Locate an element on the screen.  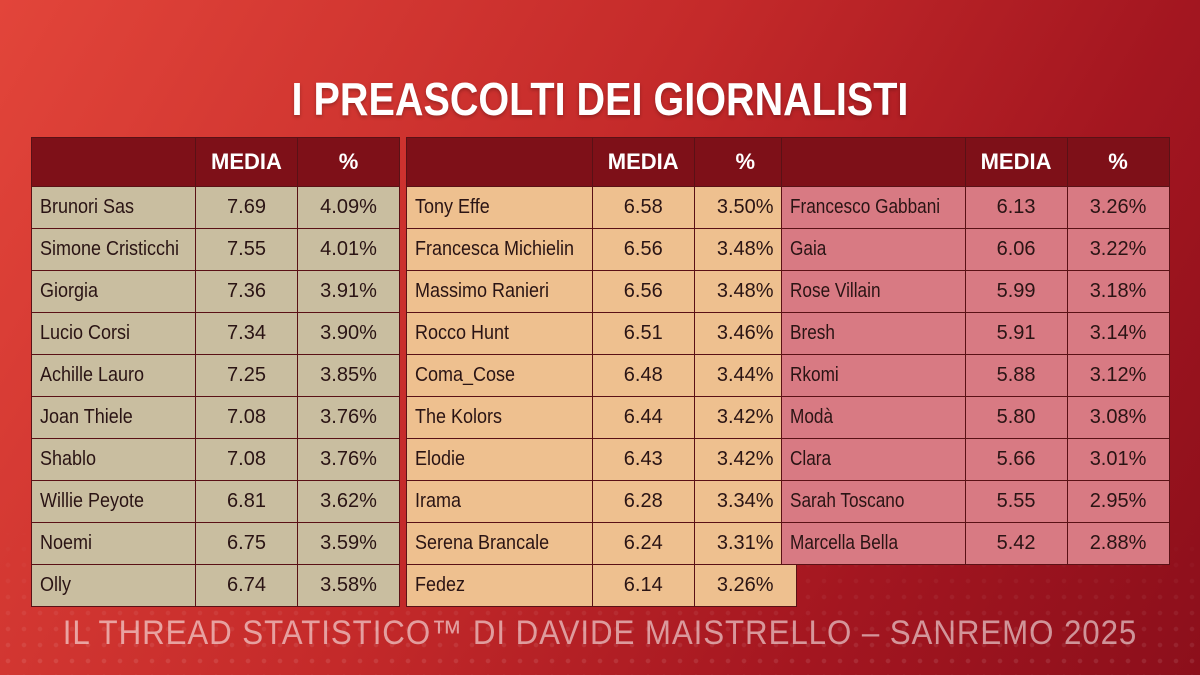
table-row: Modà 5.80 3.08% is located at coordinates (975, 417).